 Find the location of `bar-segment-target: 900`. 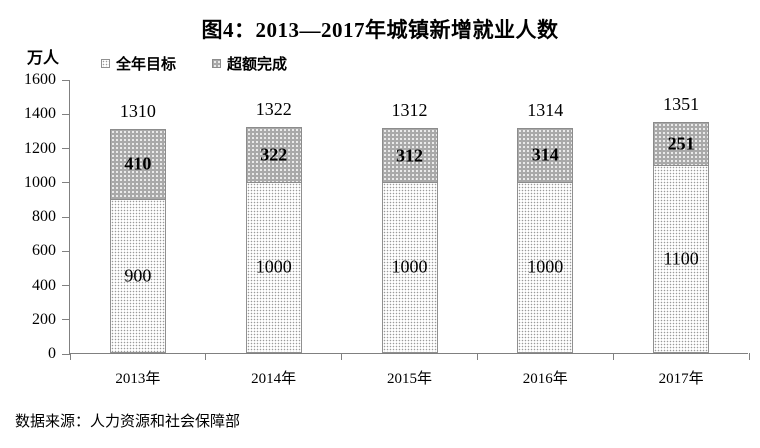

bar-segment-target: 900 is located at coordinates (137, 275).